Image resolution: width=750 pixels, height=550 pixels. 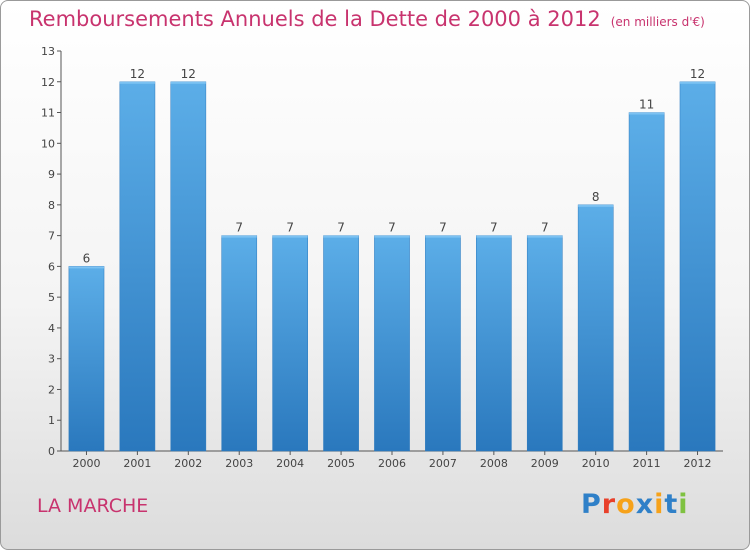 What do you see at coordinates (93, 506) in the screenshot?
I see `commune-name: LA MARCHE` at bounding box center [93, 506].